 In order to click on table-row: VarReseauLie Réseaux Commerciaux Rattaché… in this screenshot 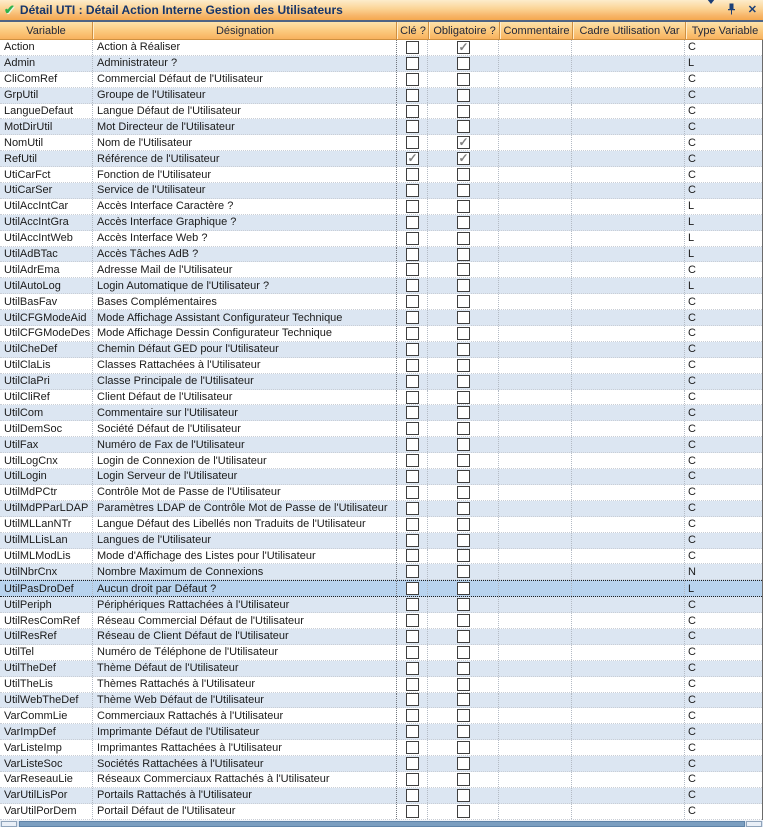, I will do `click(381, 779)`.